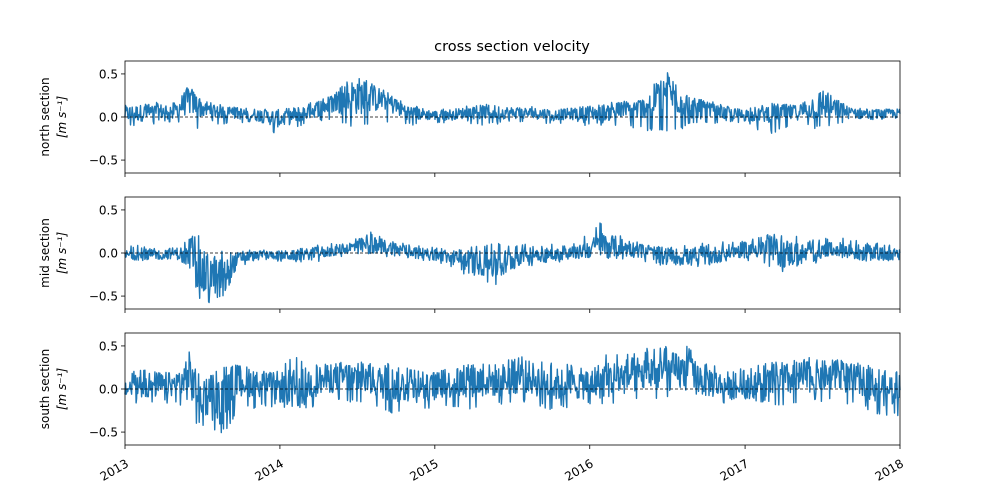  Describe the element at coordinates (502, 464) in the screenshot. I see `x-ticks: 2013 2014 2015 2016 2017 2018` at that location.